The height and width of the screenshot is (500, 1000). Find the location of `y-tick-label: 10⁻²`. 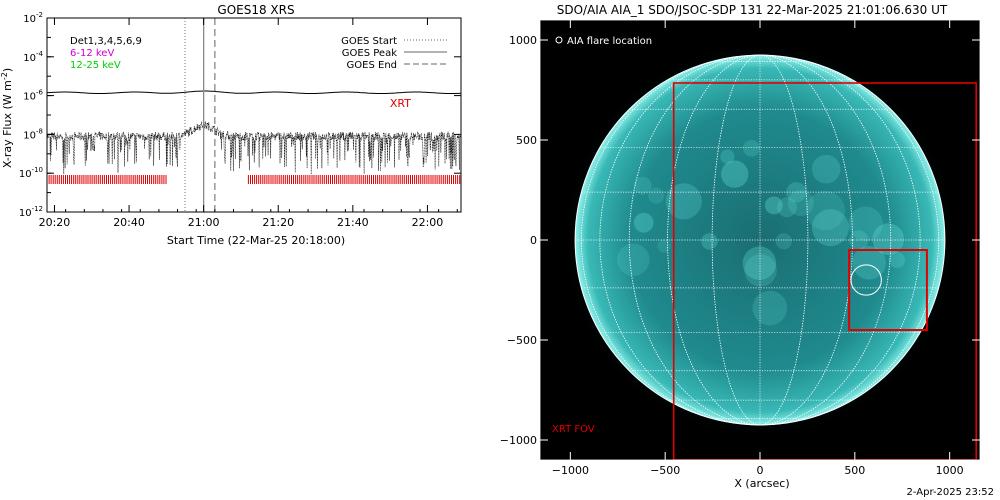

y-tick-label: 10⁻² is located at coordinates (33, 18).